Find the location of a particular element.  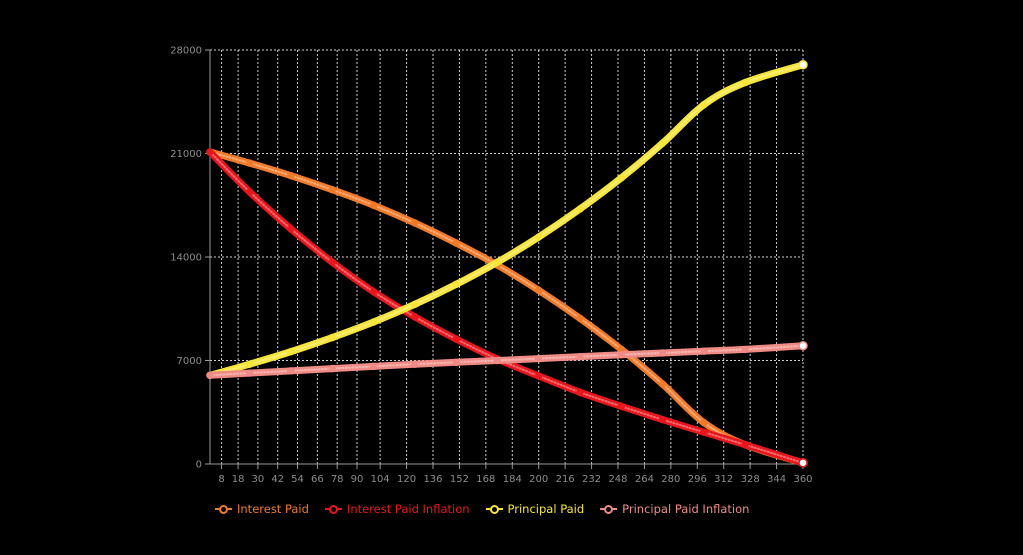

series-principal-paid-inflation is located at coordinates (507, 359).